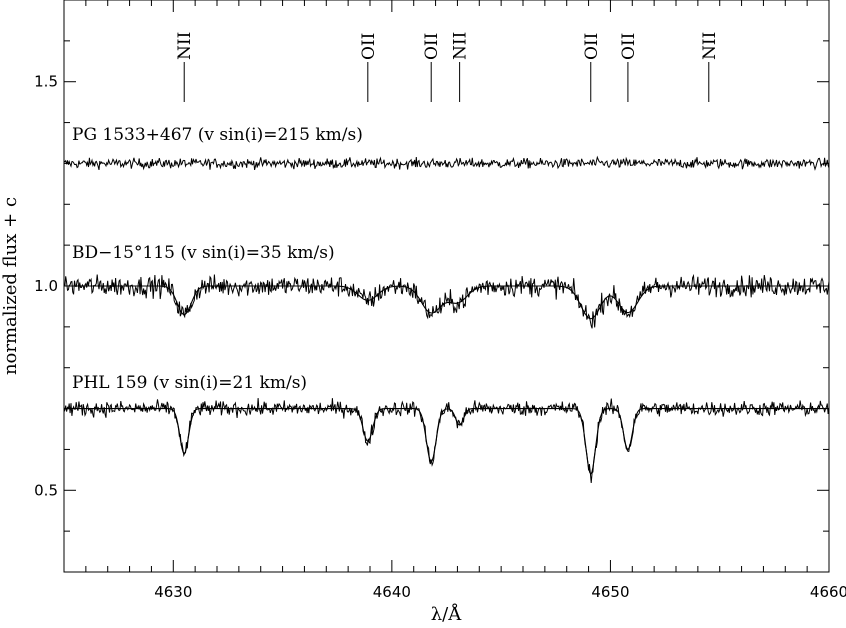 This screenshot has width=846, height=628. I want to click on series-label: PHL 159 (v sin(i)=21 km/s), so click(189, 383).